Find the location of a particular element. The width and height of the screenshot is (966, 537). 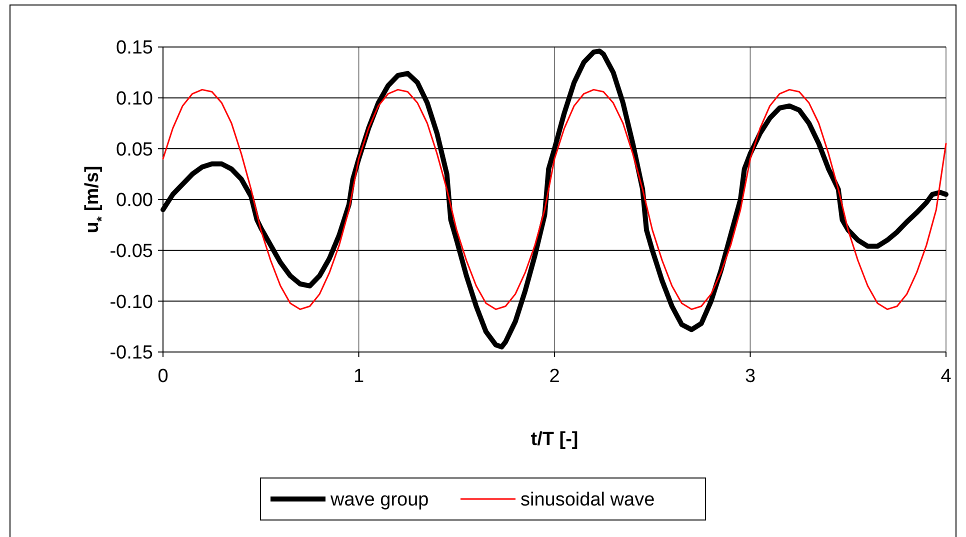

x-tick-label: 4 is located at coordinates (946, 376).